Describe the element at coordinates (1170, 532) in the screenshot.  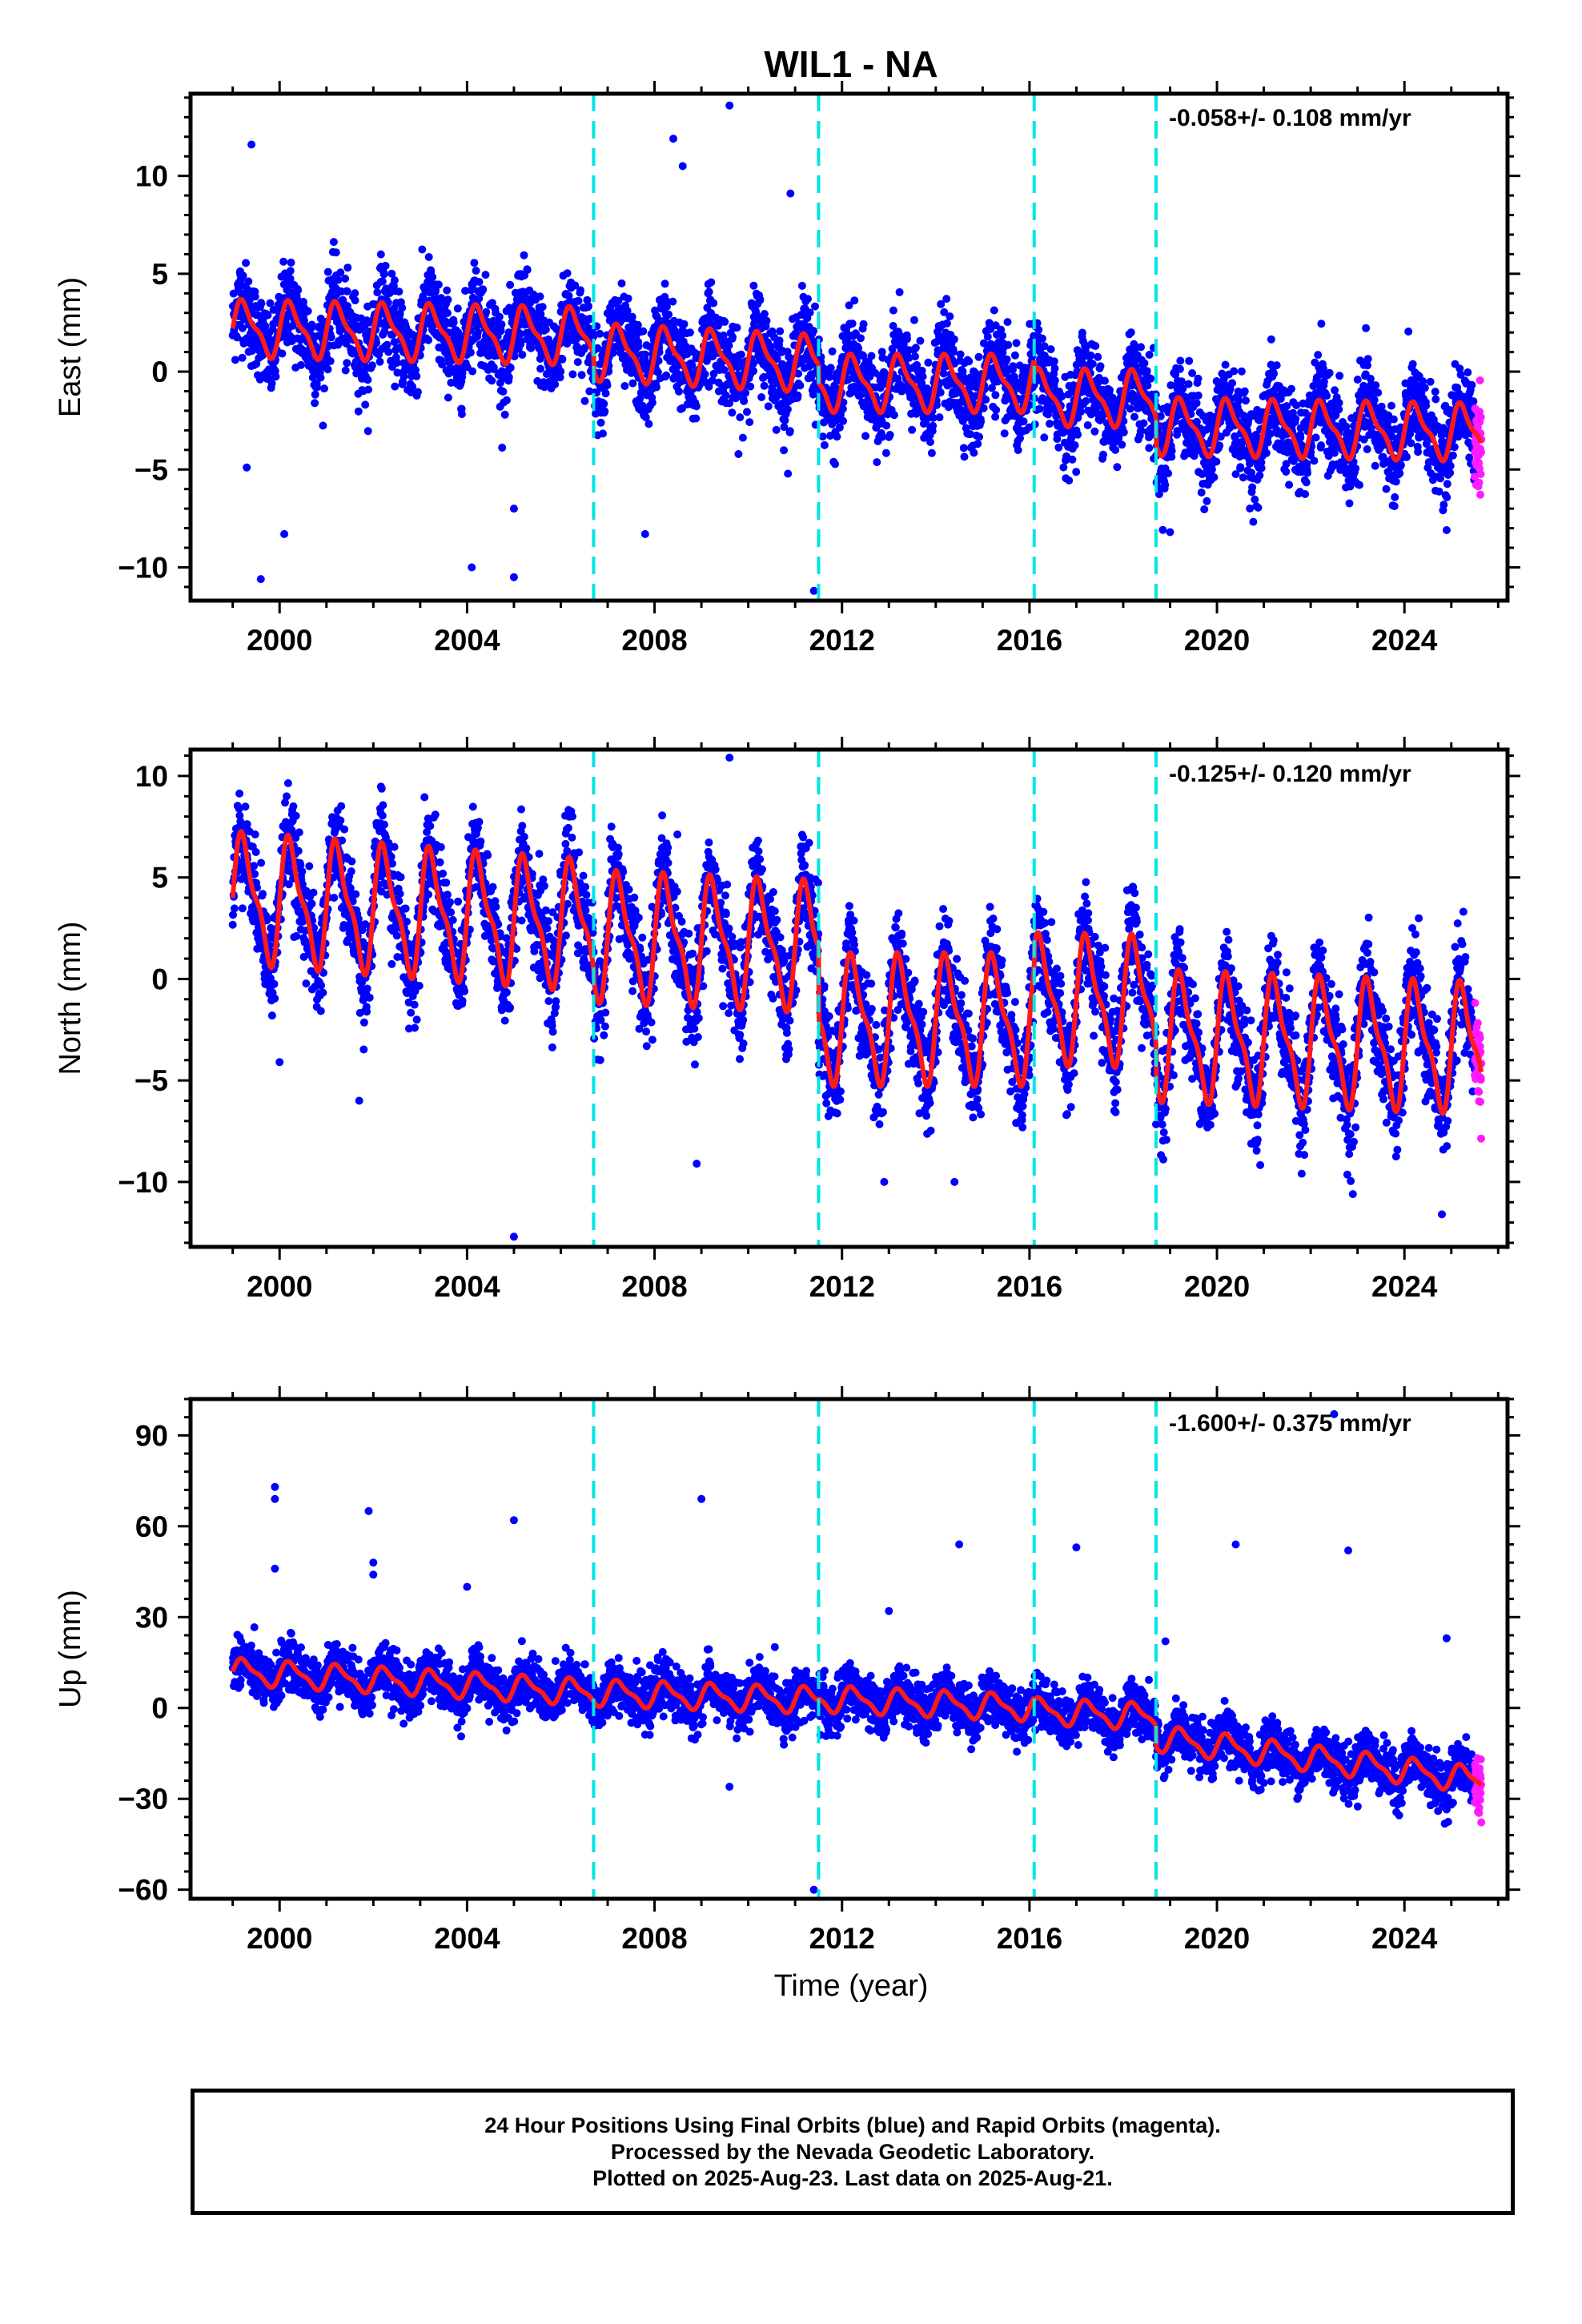
I see `outlier-point` at that location.